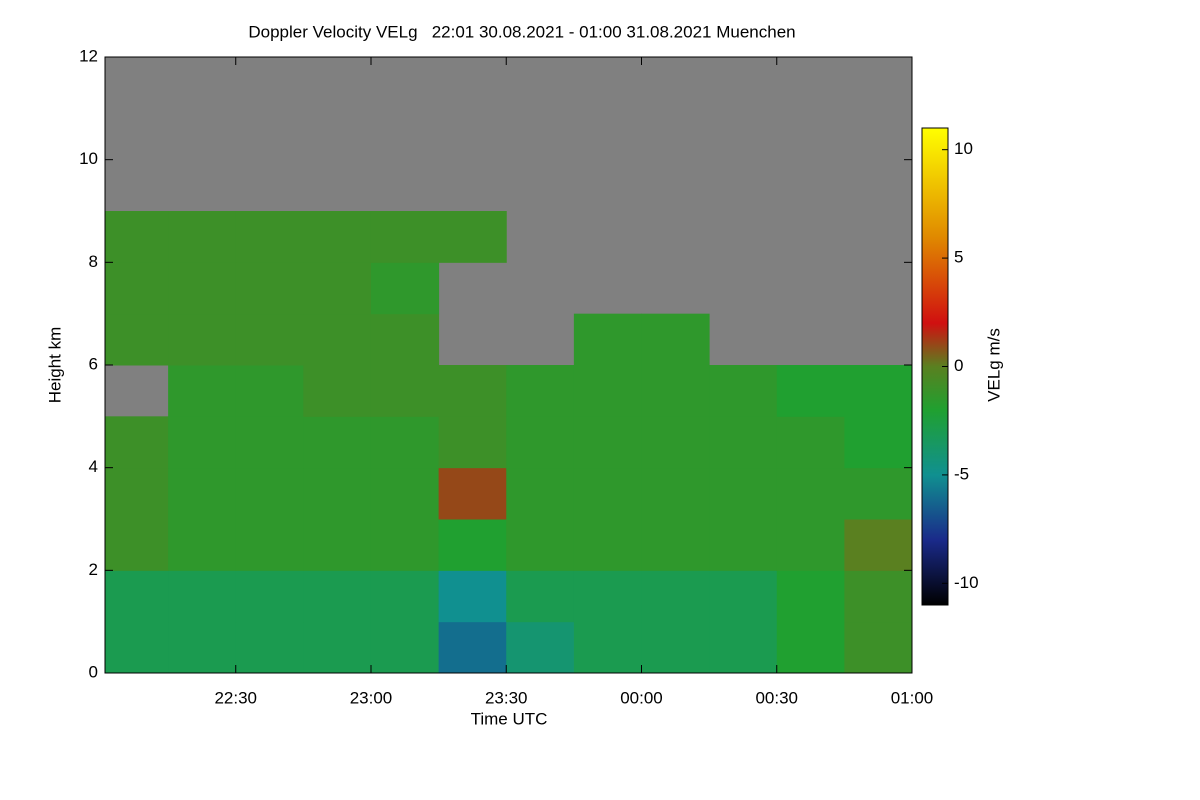 The width and height of the screenshot is (1200, 800). Describe the element at coordinates (776, 697) in the screenshot. I see `x-tick-label: 00:30` at that location.